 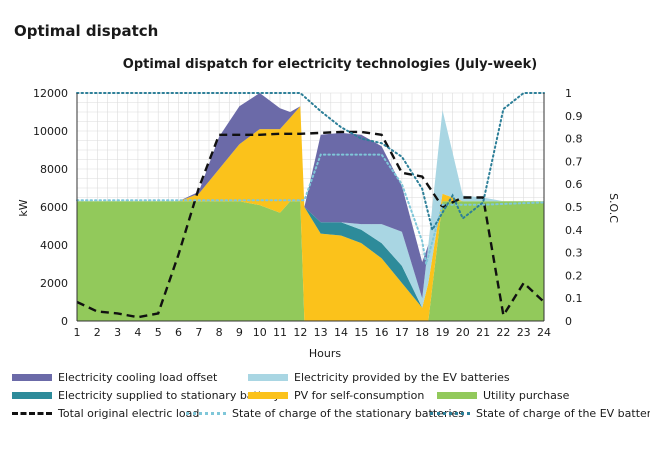 I want to click on y2-axis-label: S.O.C, so click(x=613, y=208).